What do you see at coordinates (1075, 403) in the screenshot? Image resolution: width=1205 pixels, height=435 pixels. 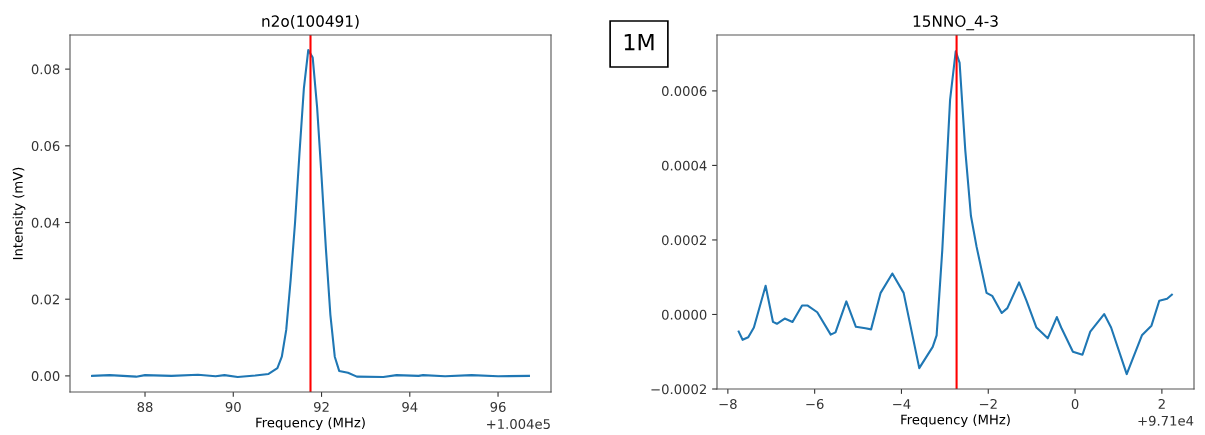 I see `x-tick-label: 0` at bounding box center [1075, 403].